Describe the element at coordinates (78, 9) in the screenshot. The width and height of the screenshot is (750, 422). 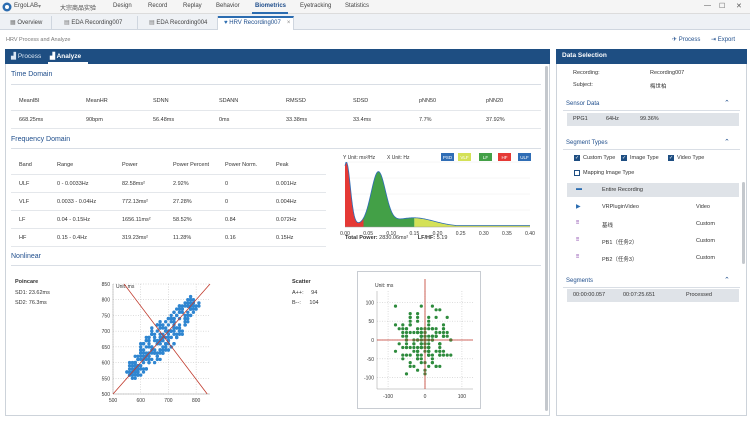
I see `project-name: 大宗商品实验` at that location.